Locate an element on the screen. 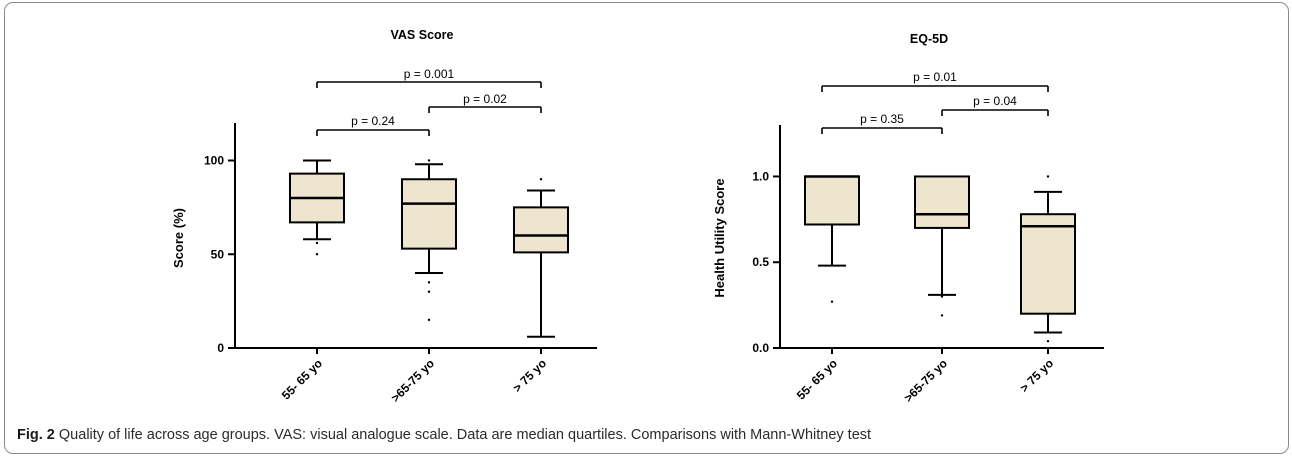  comparison-bracket: p = 0.02 is located at coordinates (485, 102).